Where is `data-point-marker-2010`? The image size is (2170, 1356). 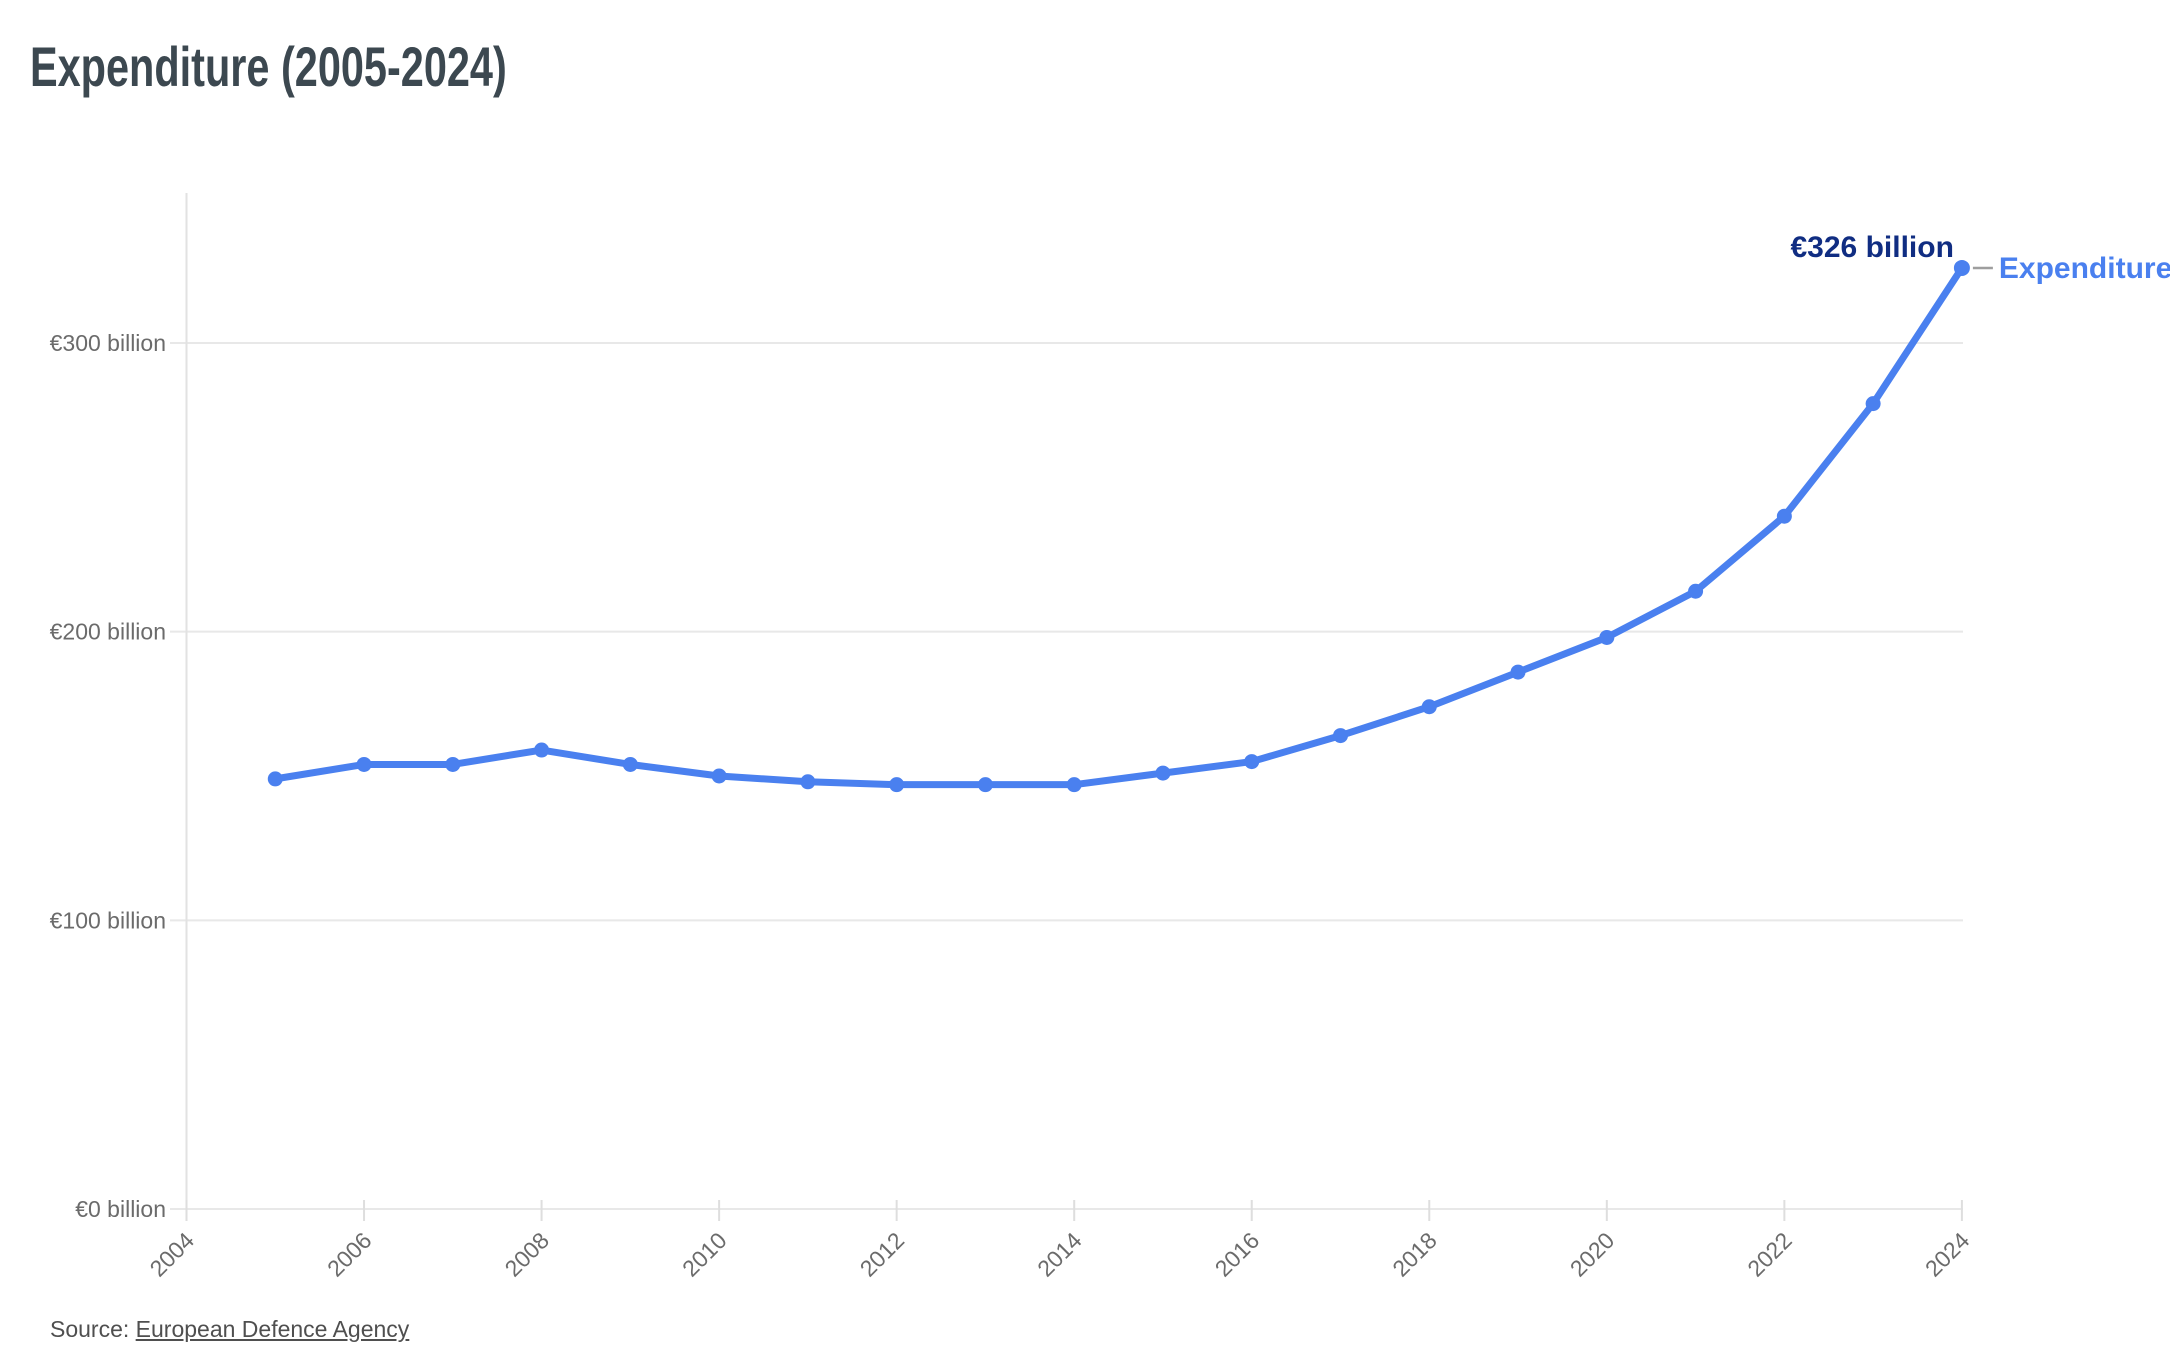
data-point-marker-2010 is located at coordinates (719, 776).